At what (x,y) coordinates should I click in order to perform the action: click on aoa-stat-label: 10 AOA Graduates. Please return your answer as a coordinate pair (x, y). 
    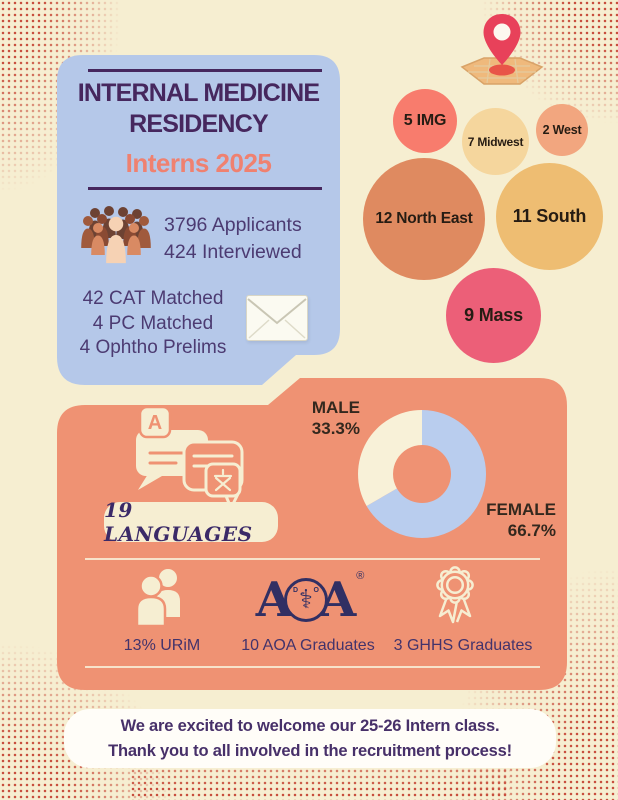
    Looking at the image, I should click on (308, 645).